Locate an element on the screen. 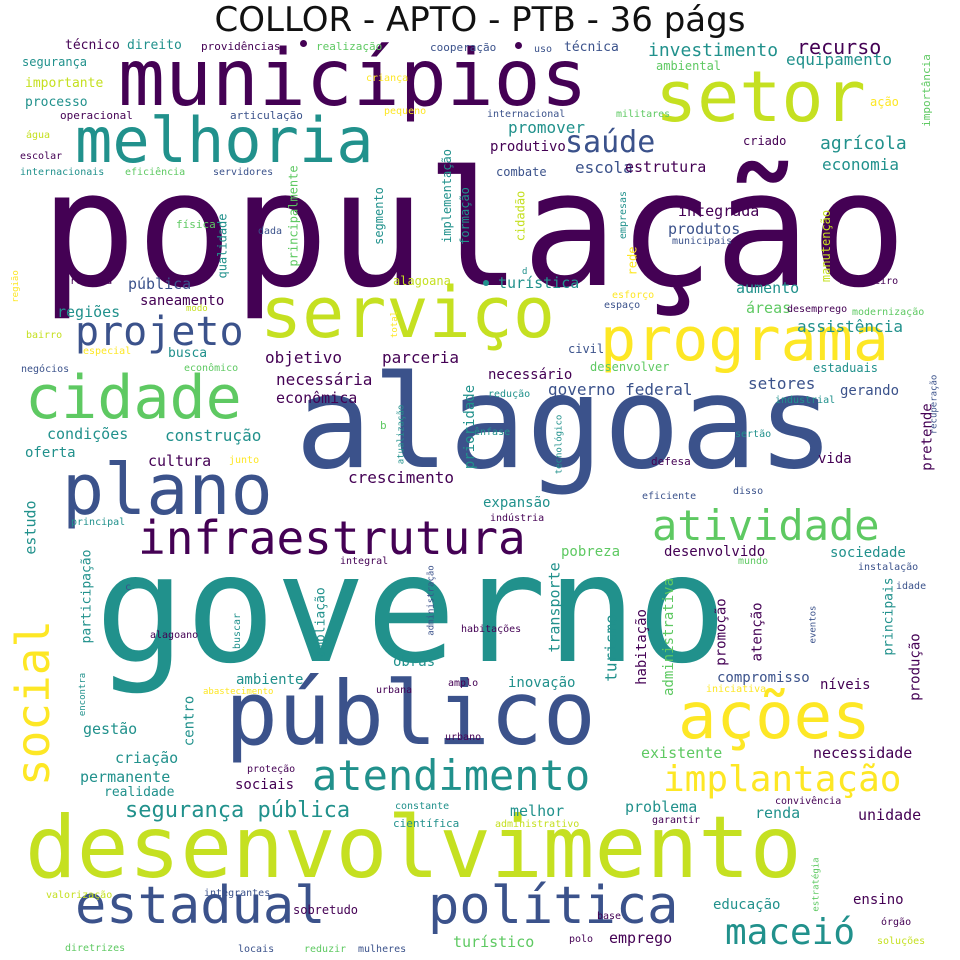 Image resolution: width=960 pixels, height=960 pixels. cloud-word: necessário is located at coordinates (530, 375).